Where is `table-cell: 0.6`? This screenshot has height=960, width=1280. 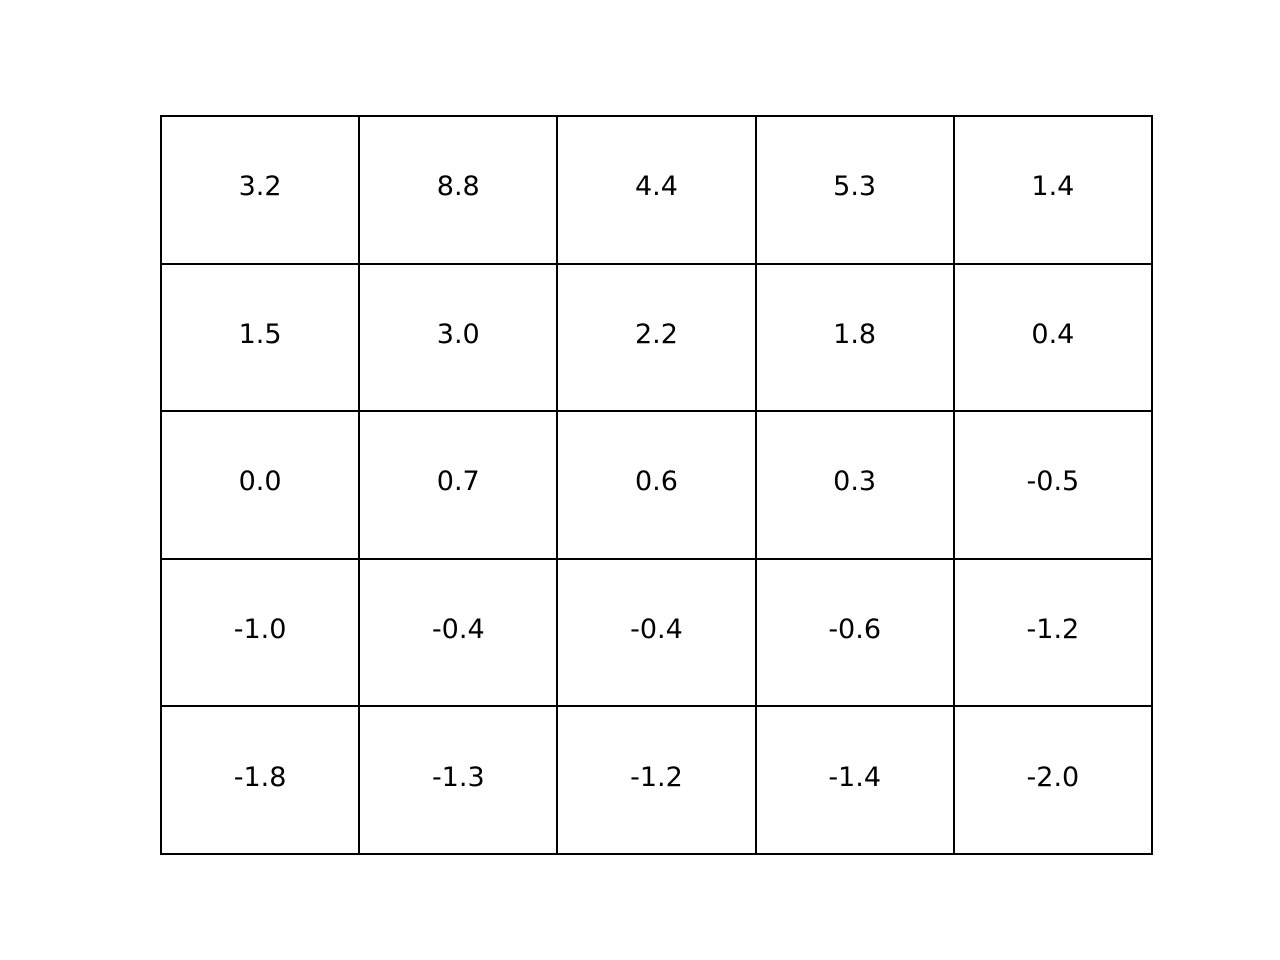 table-cell: 0.6 is located at coordinates (656, 485).